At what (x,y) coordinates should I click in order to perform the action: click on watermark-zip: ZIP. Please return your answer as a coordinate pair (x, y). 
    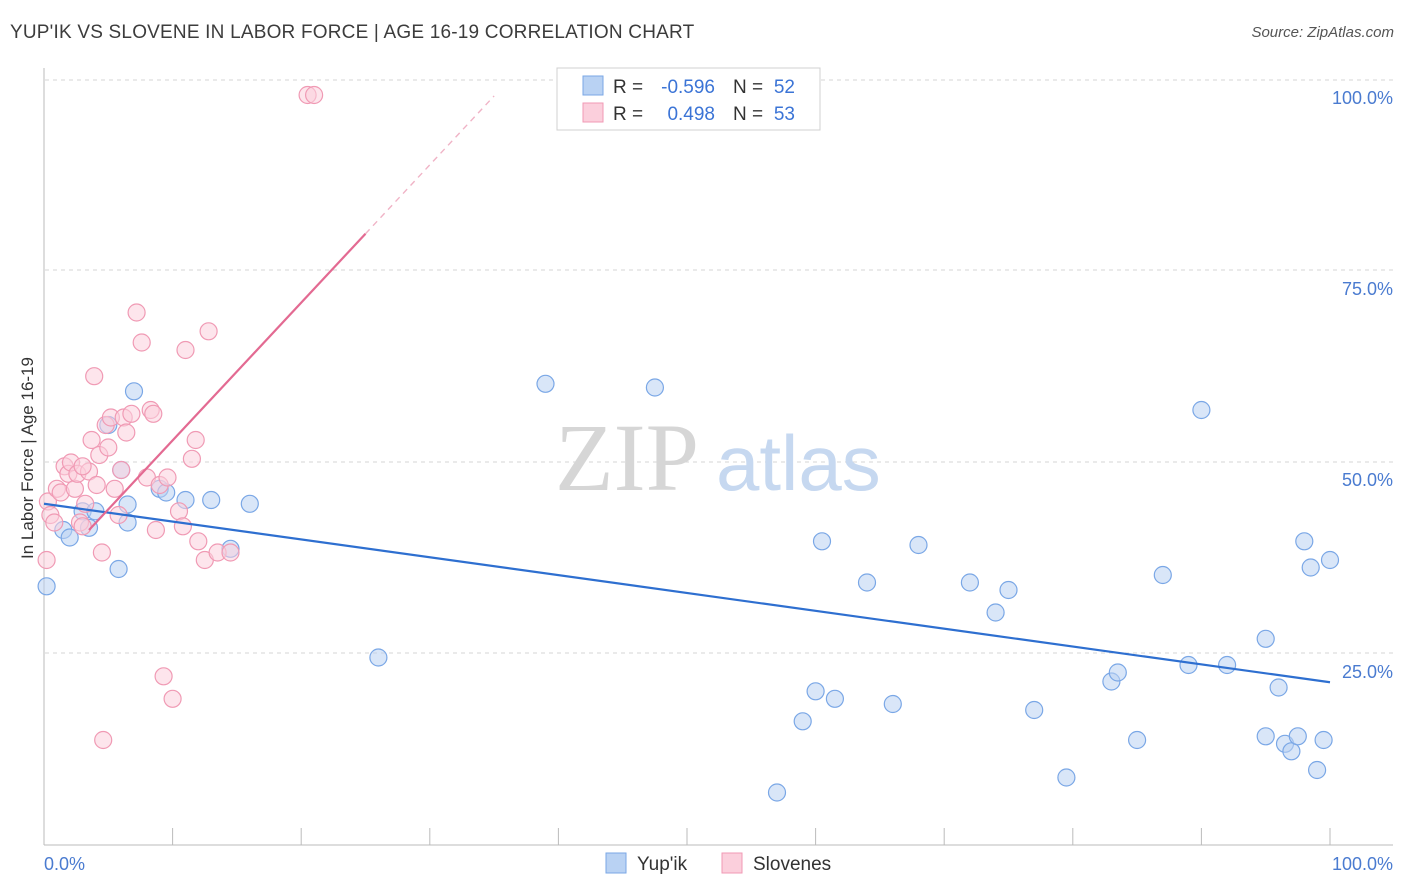
    Looking at the image, I should click on (627, 457).